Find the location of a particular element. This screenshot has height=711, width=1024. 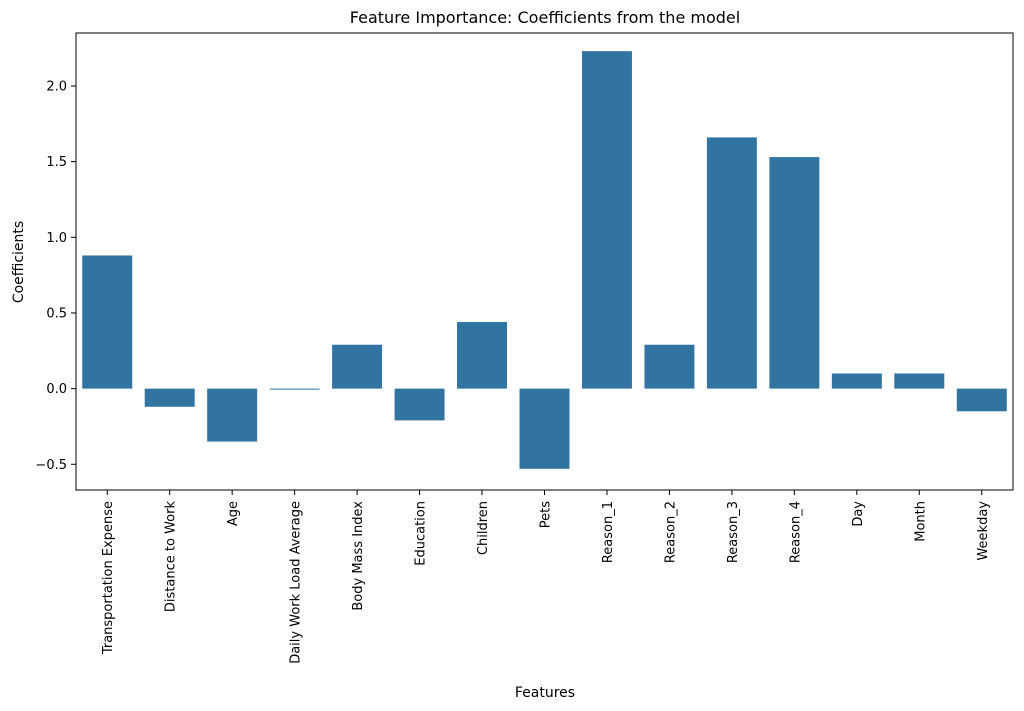

y-tick-label: 1.5 is located at coordinates (56, 162).